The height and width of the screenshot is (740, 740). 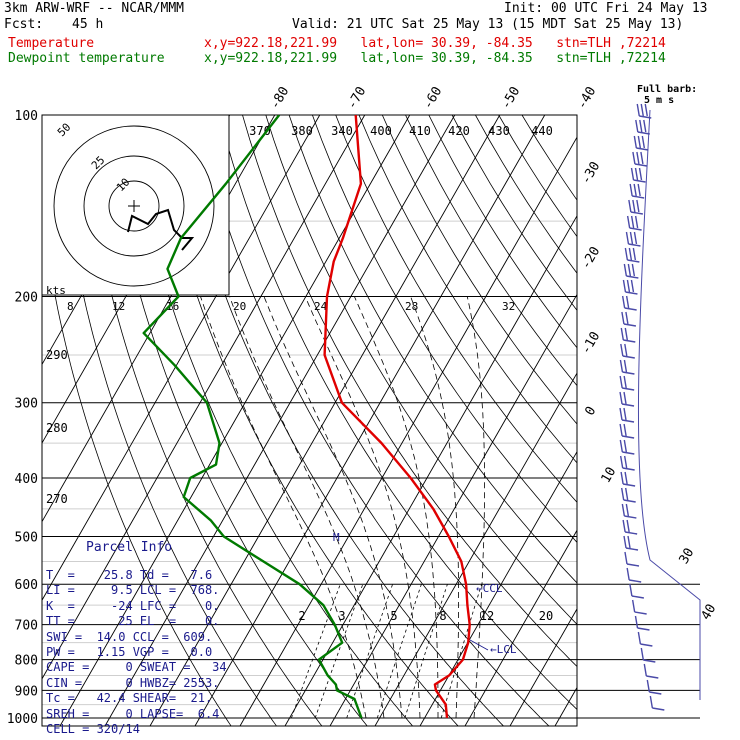 I want to click on theta-label: 290, so click(x=57, y=355).